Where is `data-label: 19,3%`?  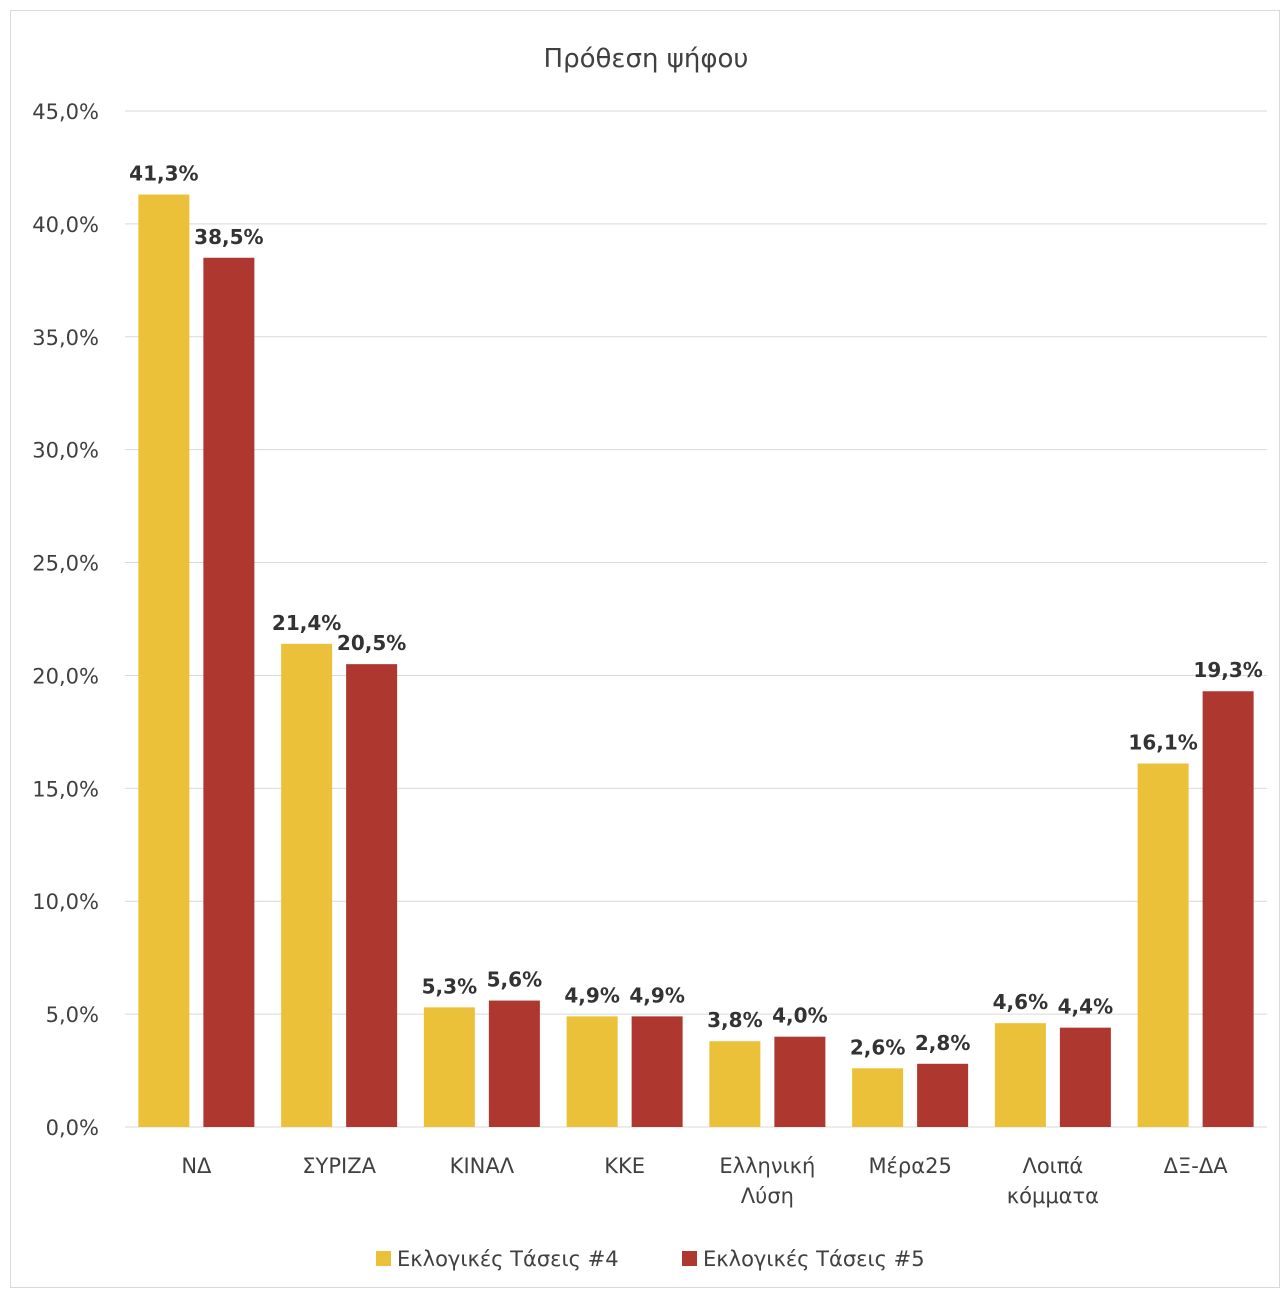
data-label: 19,3% is located at coordinates (1227, 670).